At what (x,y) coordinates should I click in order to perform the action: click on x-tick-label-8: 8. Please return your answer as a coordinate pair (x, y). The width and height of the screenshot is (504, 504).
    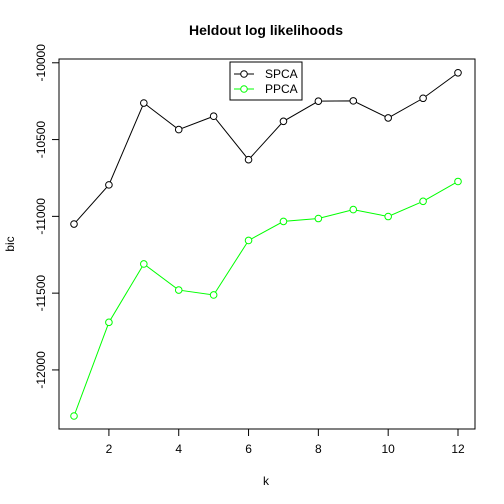
    Looking at the image, I should click on (318, 449).